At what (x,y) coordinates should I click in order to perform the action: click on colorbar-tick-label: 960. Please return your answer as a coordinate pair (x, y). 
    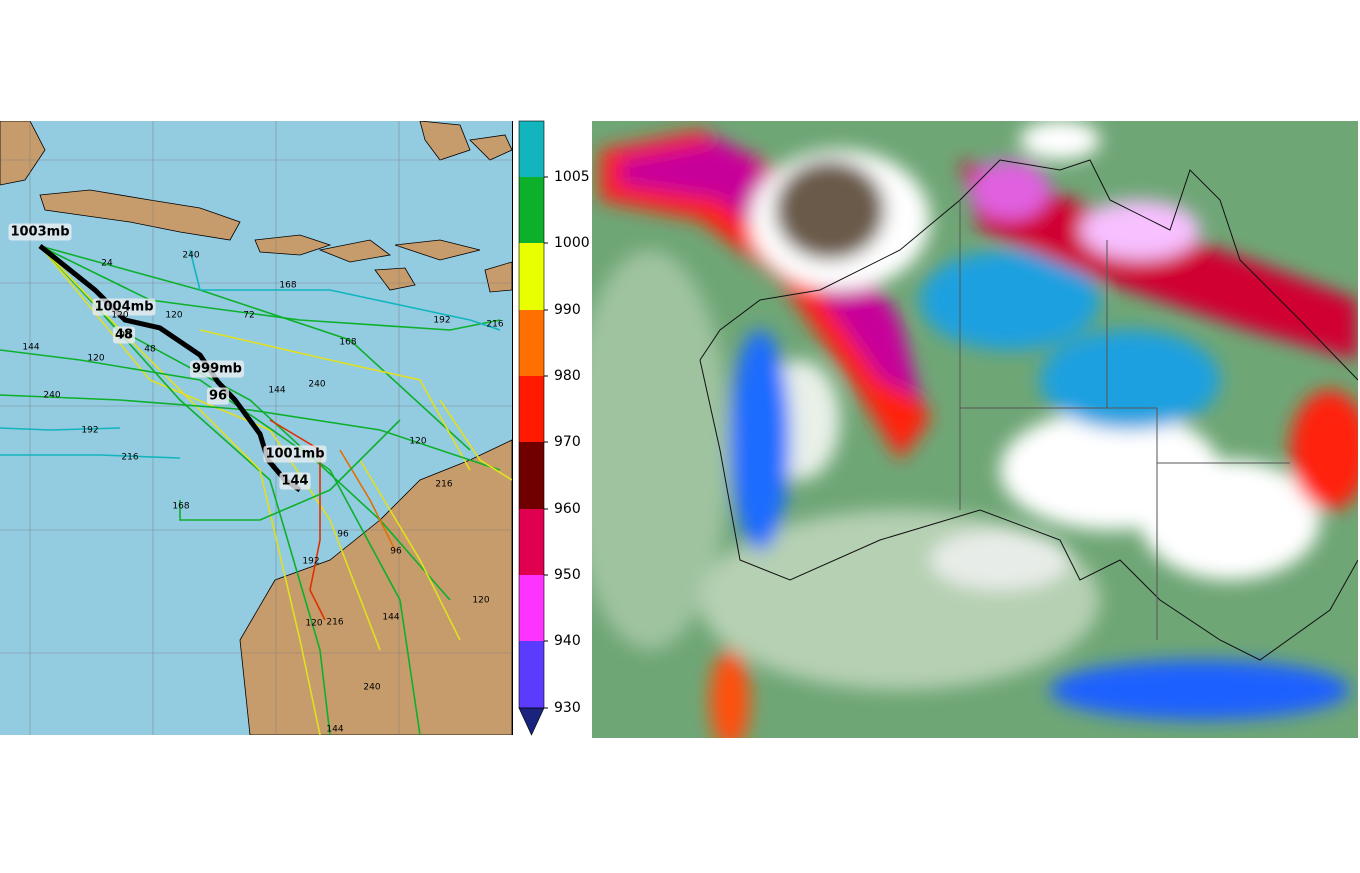
    Looking at the image, I should click on (567, 509).